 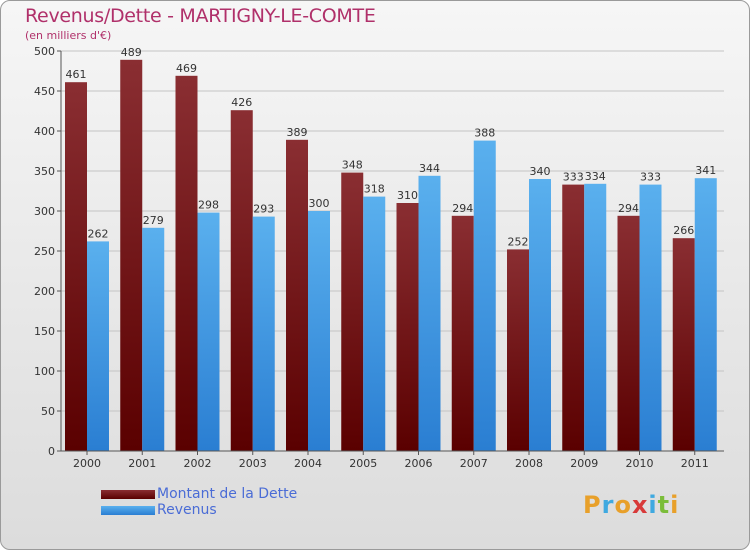 I want to click on chart-subtitle: (en milliers d'€), so click(x=68, y=35).